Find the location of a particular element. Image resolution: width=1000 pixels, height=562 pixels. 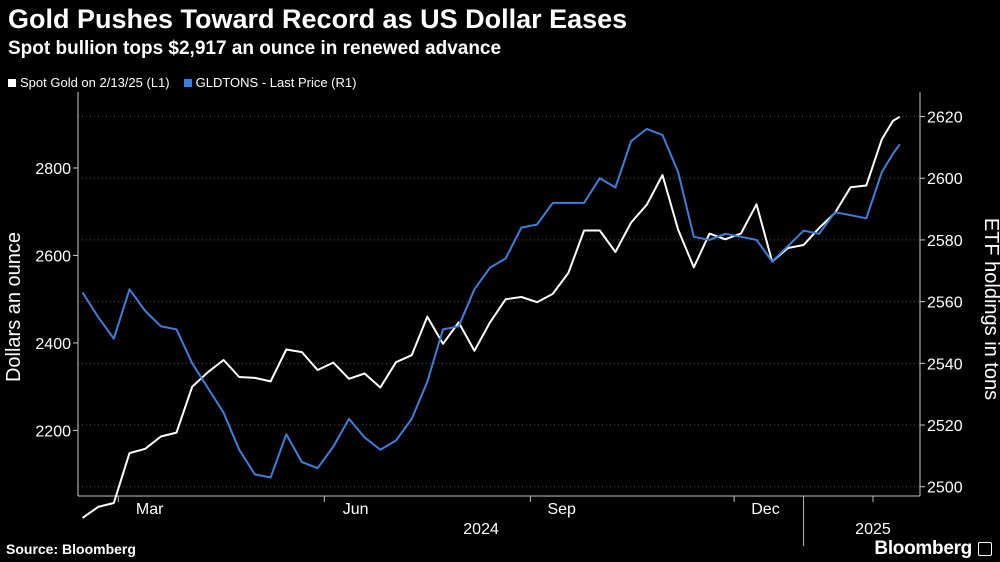

right-tick-label: 2580 is located at coordinates (945, 241).